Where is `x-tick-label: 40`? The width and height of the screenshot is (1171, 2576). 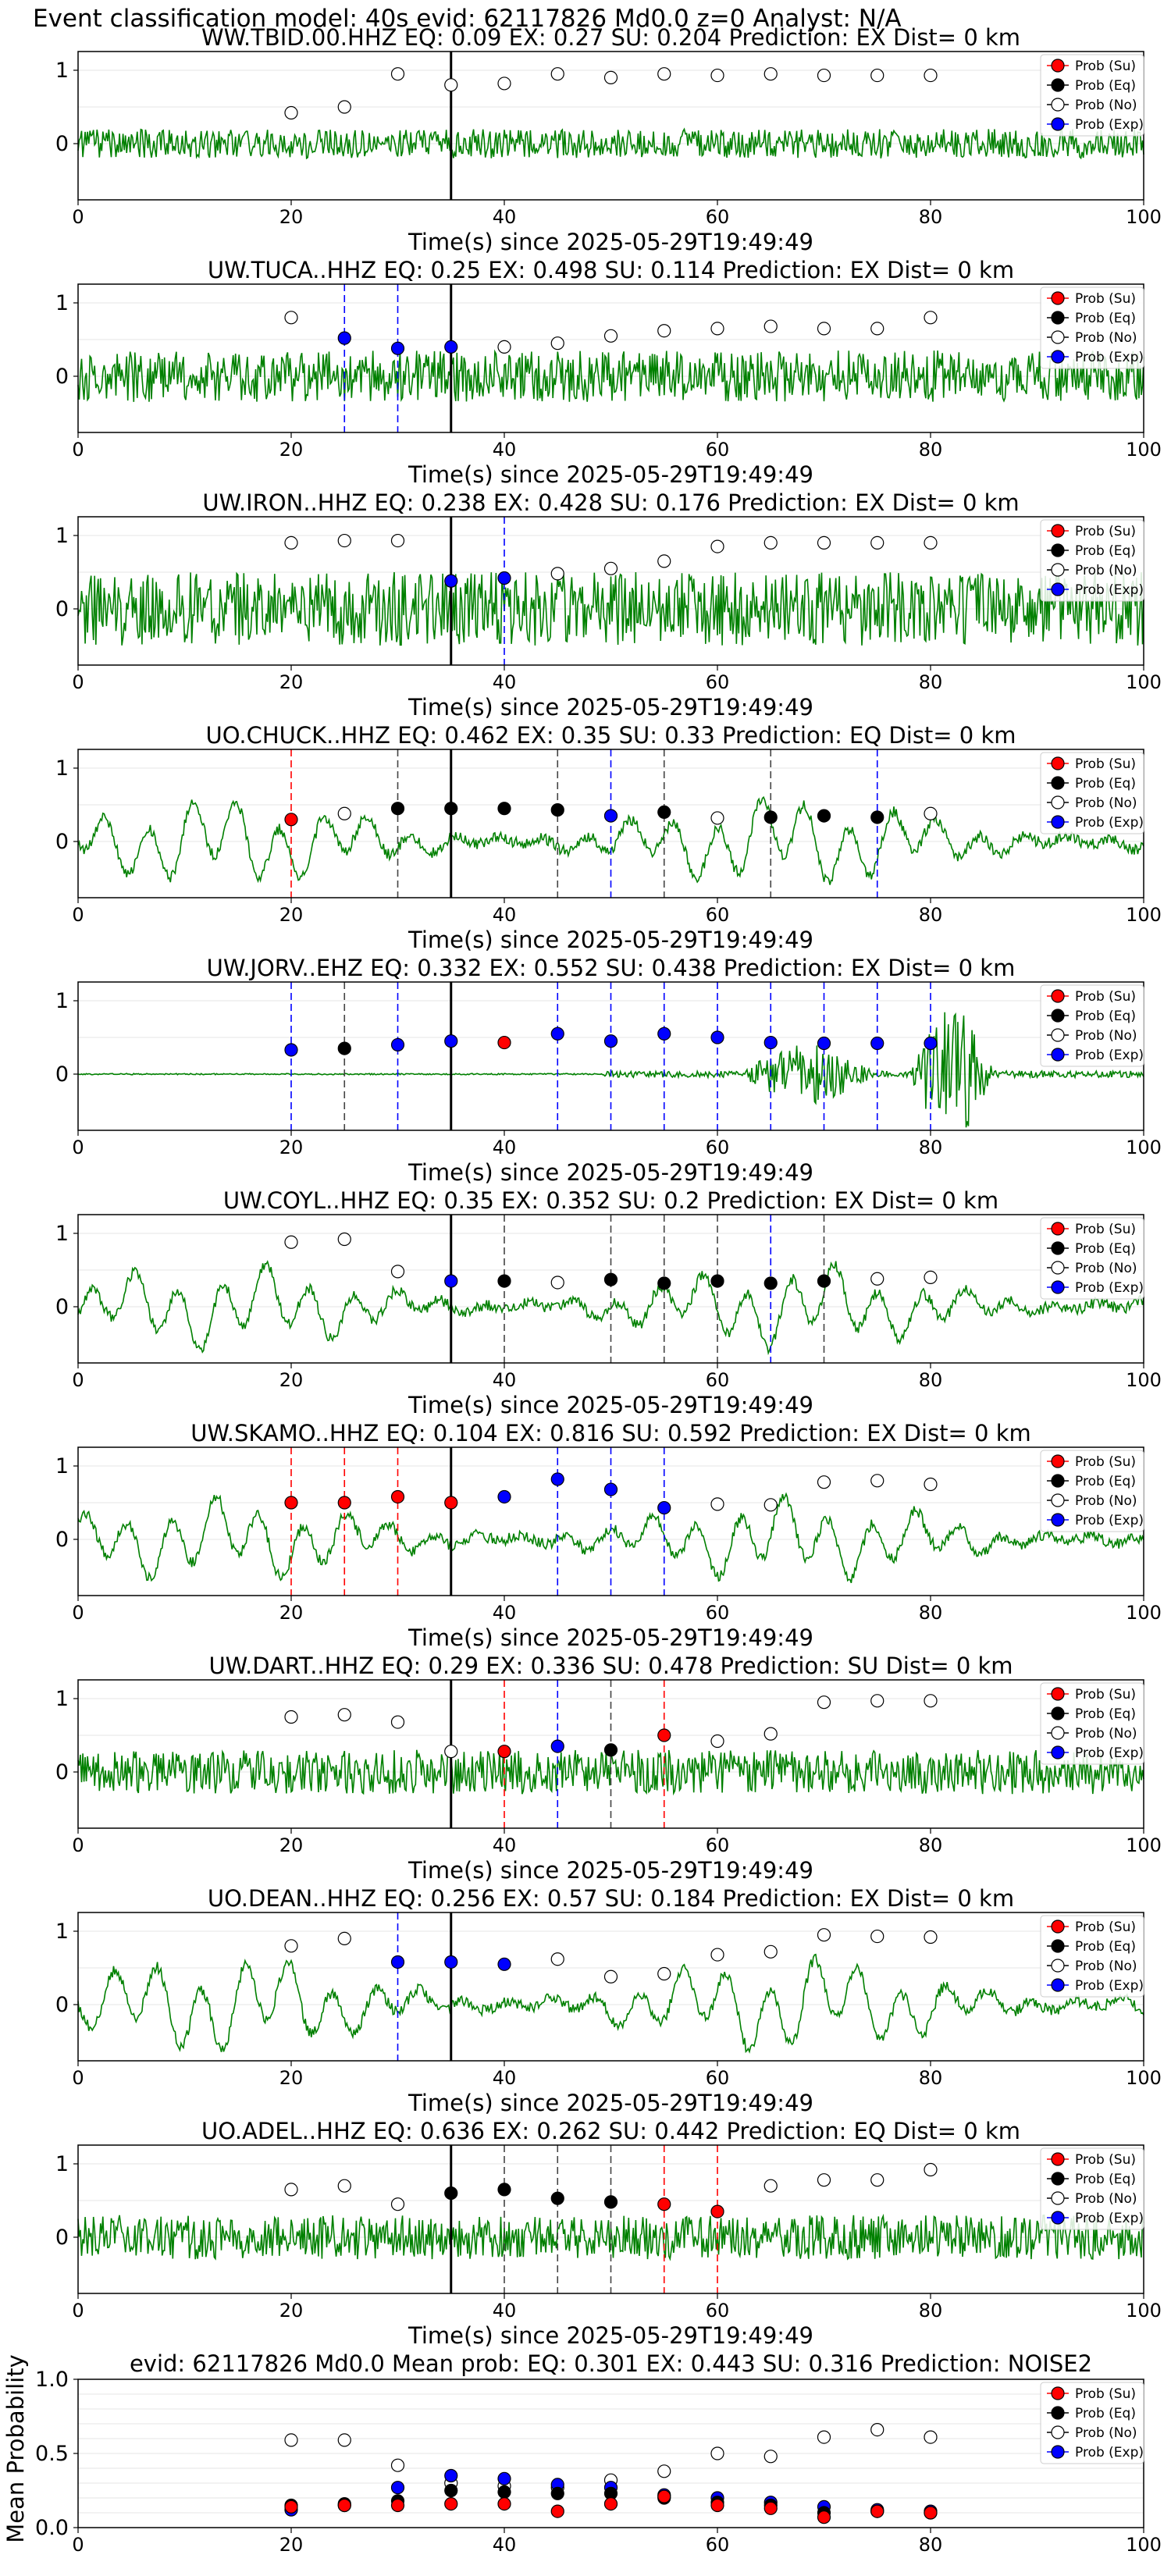 x-tick-label: 40 is located at coordinates (505, 2078).